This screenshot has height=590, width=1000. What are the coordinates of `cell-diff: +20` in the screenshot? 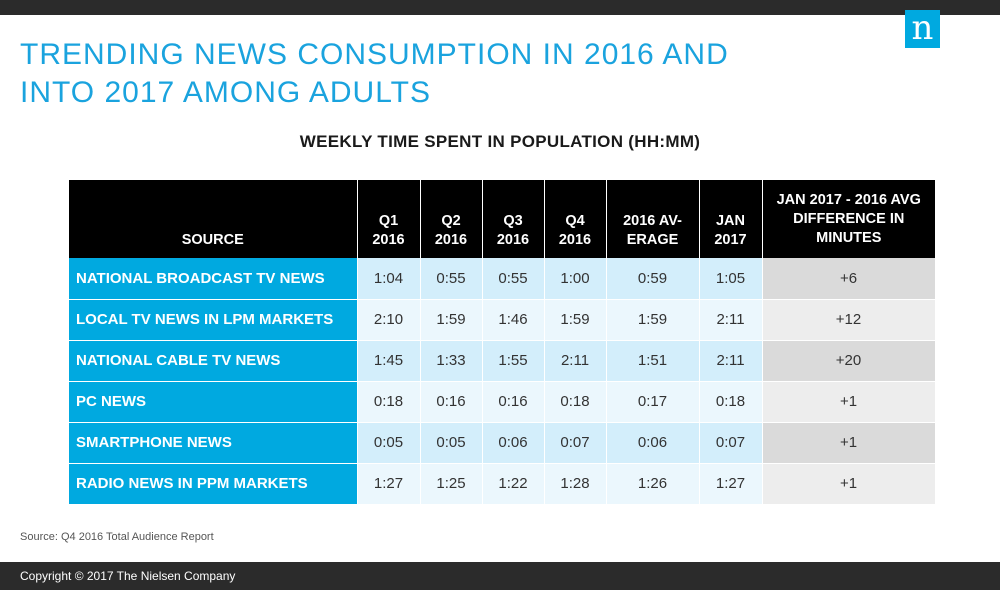 It's located at (849, 361).